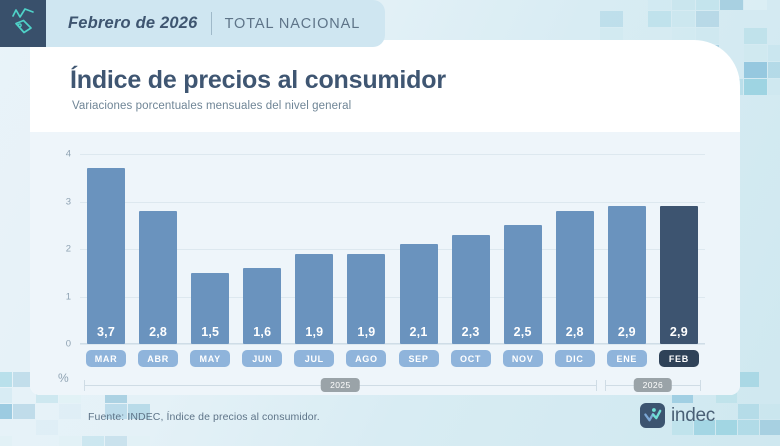 The height and width of the screenshot is (446, 780). Describe the element at coordinates (262, 260) in the screenshot. I see `bar-group: 1,6 JUN` at that location.